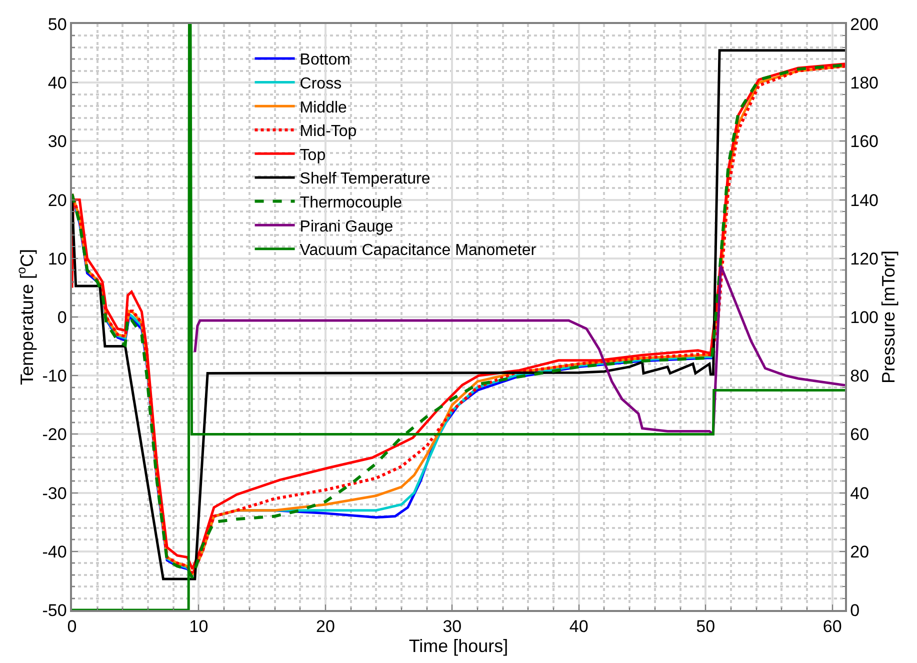  I want to click on legend-label: Cross, so click(321, 84).